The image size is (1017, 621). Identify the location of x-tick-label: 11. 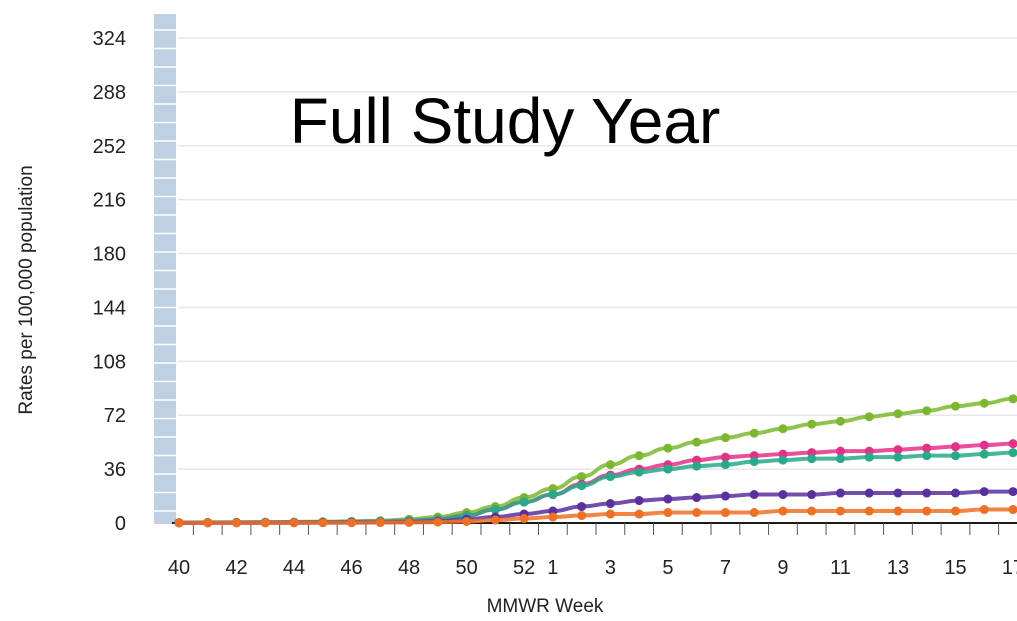
(840, 568).